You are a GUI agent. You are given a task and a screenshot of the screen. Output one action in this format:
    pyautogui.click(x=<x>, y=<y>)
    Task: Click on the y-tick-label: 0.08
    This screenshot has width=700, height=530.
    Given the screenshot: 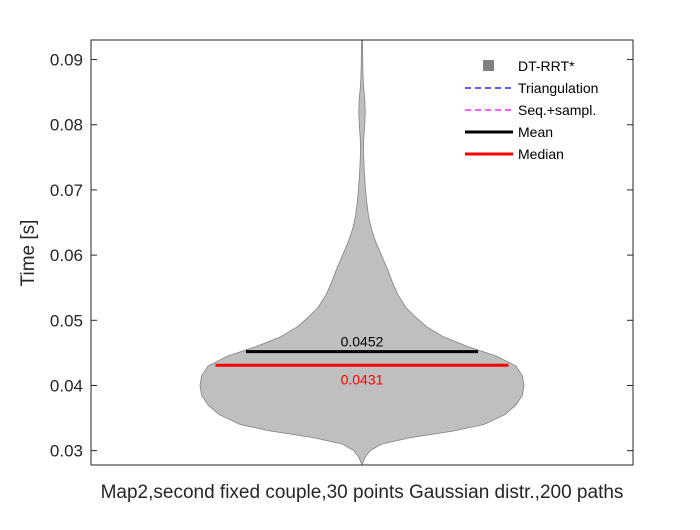 What is the action you would take?
    pyautogui.click(x=66, y=125)
    